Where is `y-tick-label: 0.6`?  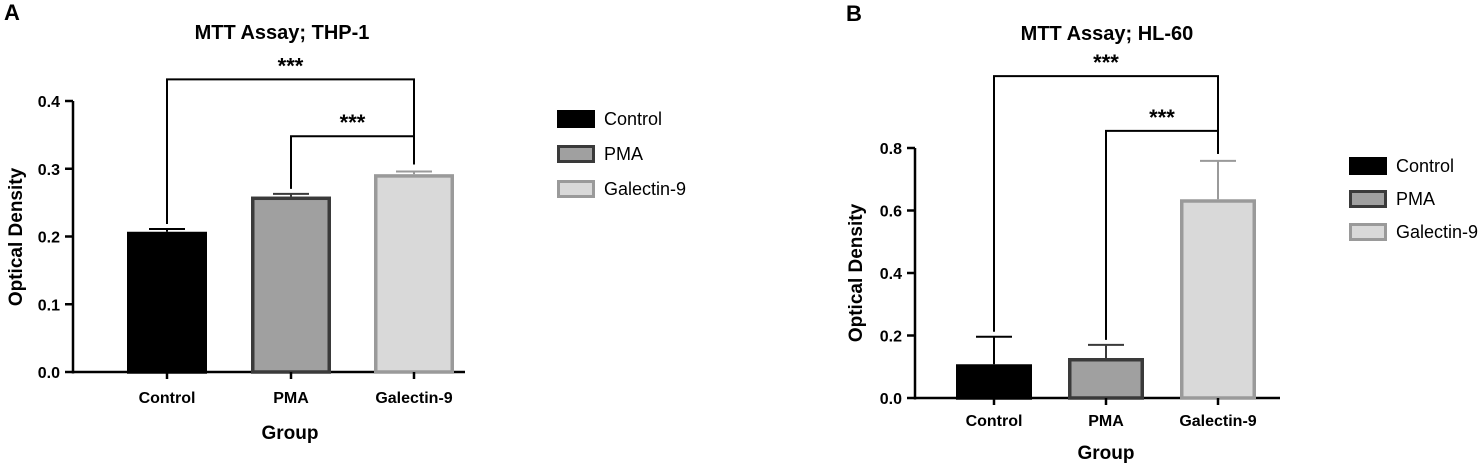
y-tick-label: 0.6 is located at coordinates (891, 212).